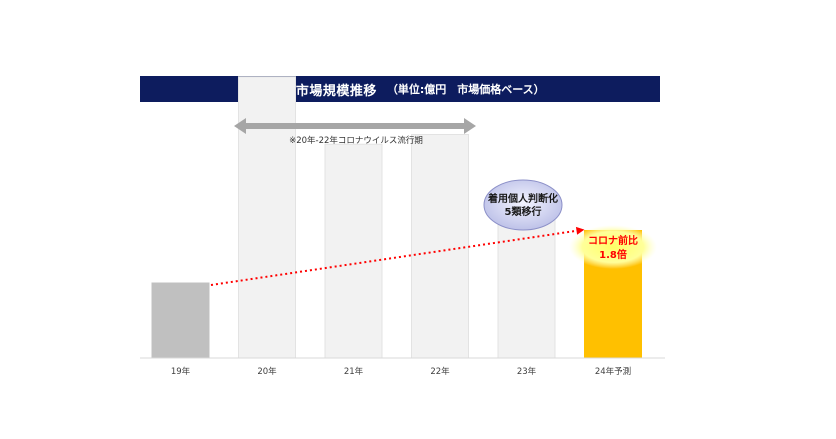 The image size is (836, 439). What do you see at coordinates (353, 251) in the screenshot?
I see `bar-21年` at bounding box center [353, 251].